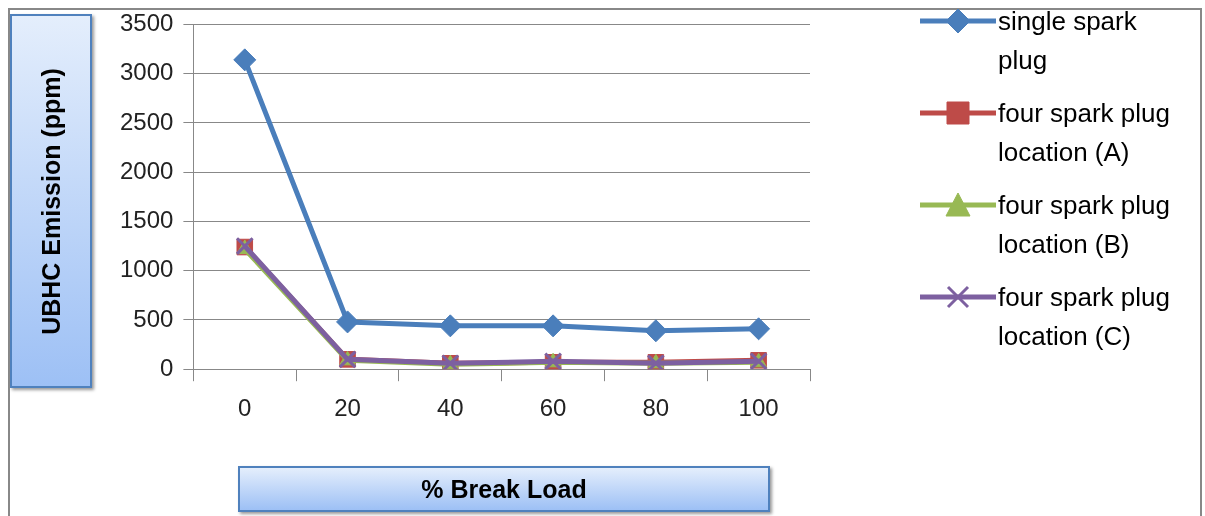 Image resolution: width=1205 pixels, height=516 pixels. Describe the element at coordinates (758, 408) in the screenshot. I see `x-tick-label: 100` at that location.